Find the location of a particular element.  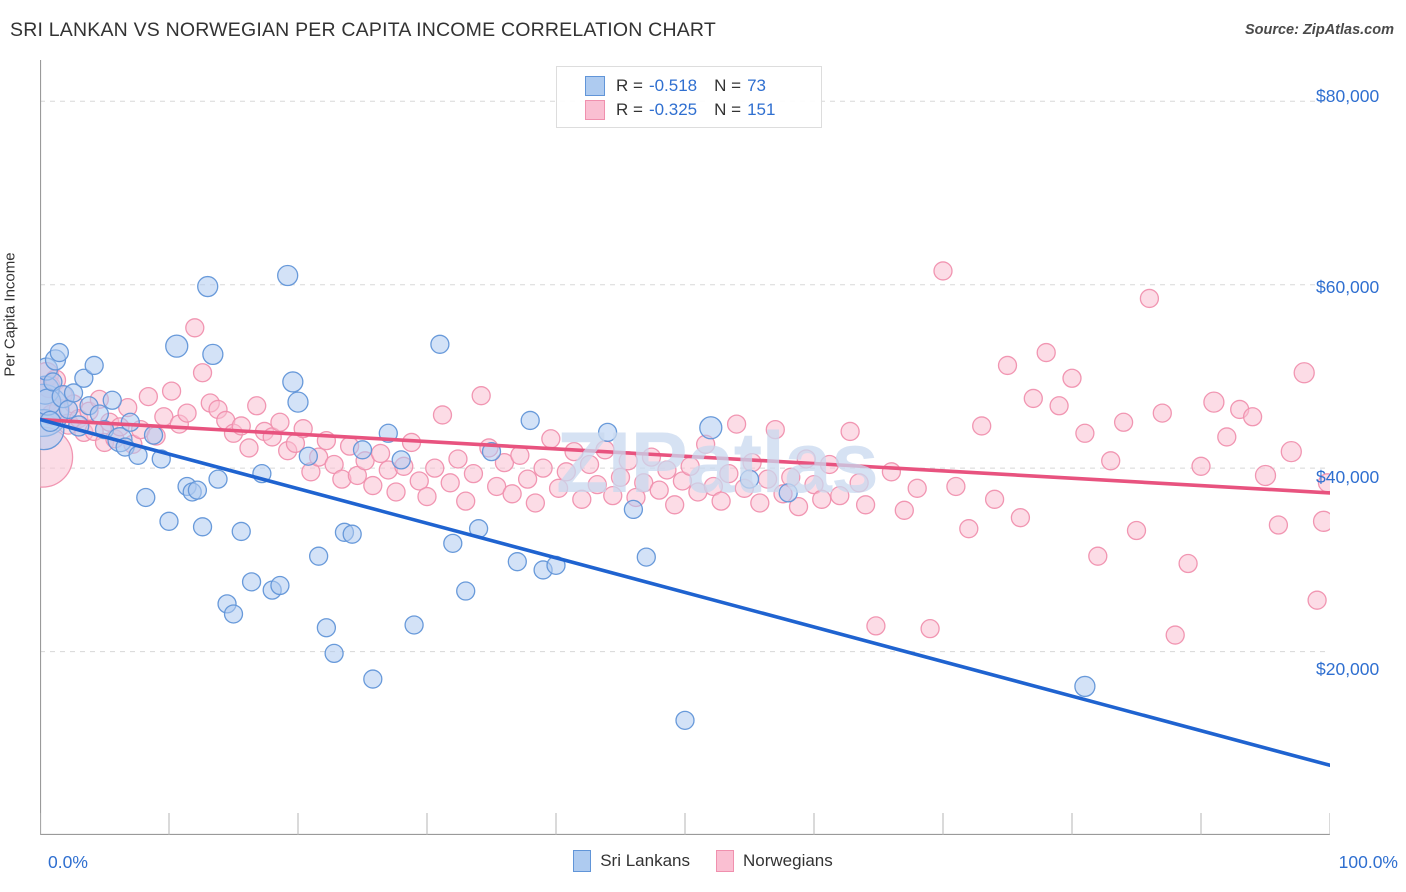

legend-item-sri-lankans: Sri Lankans is located at coordinates (631, 861).